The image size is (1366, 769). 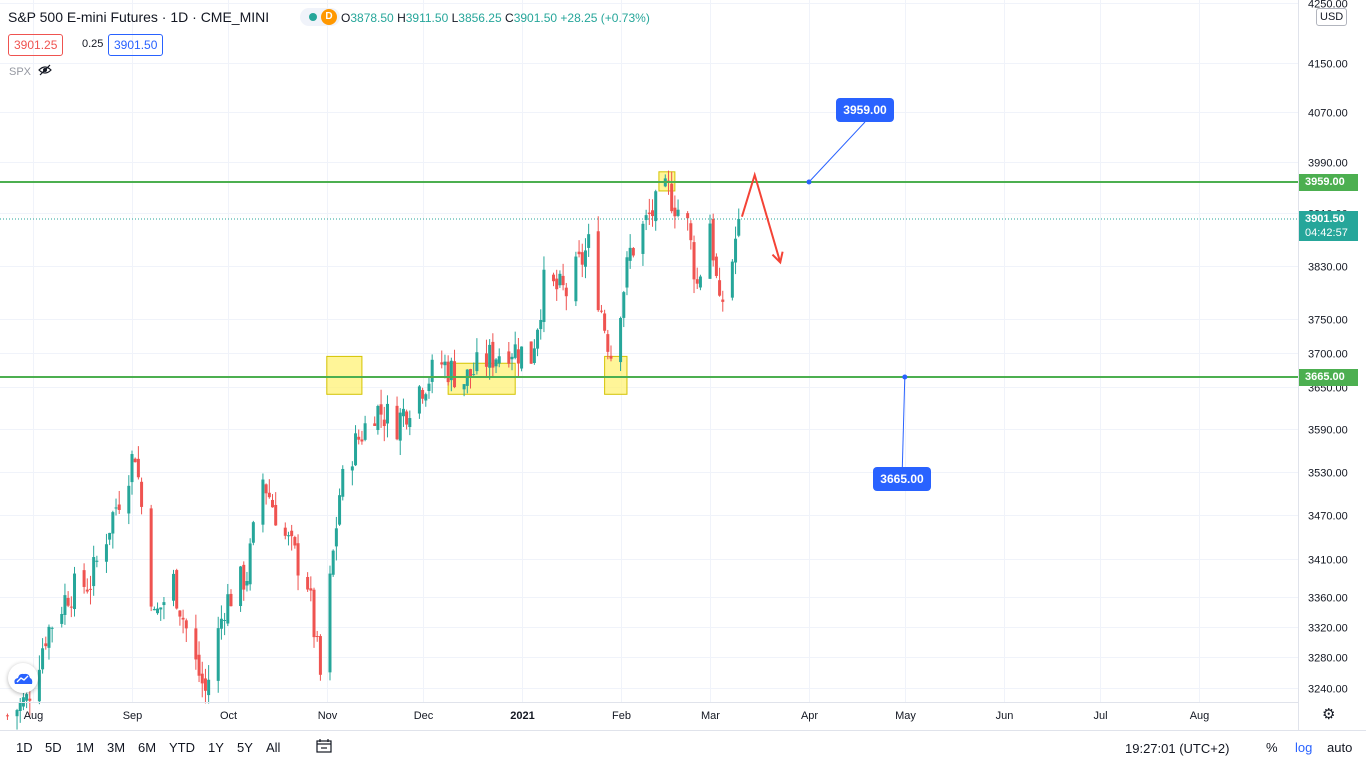 I want to click on tradingview-cloud-icon, so click(x=23, y=678).